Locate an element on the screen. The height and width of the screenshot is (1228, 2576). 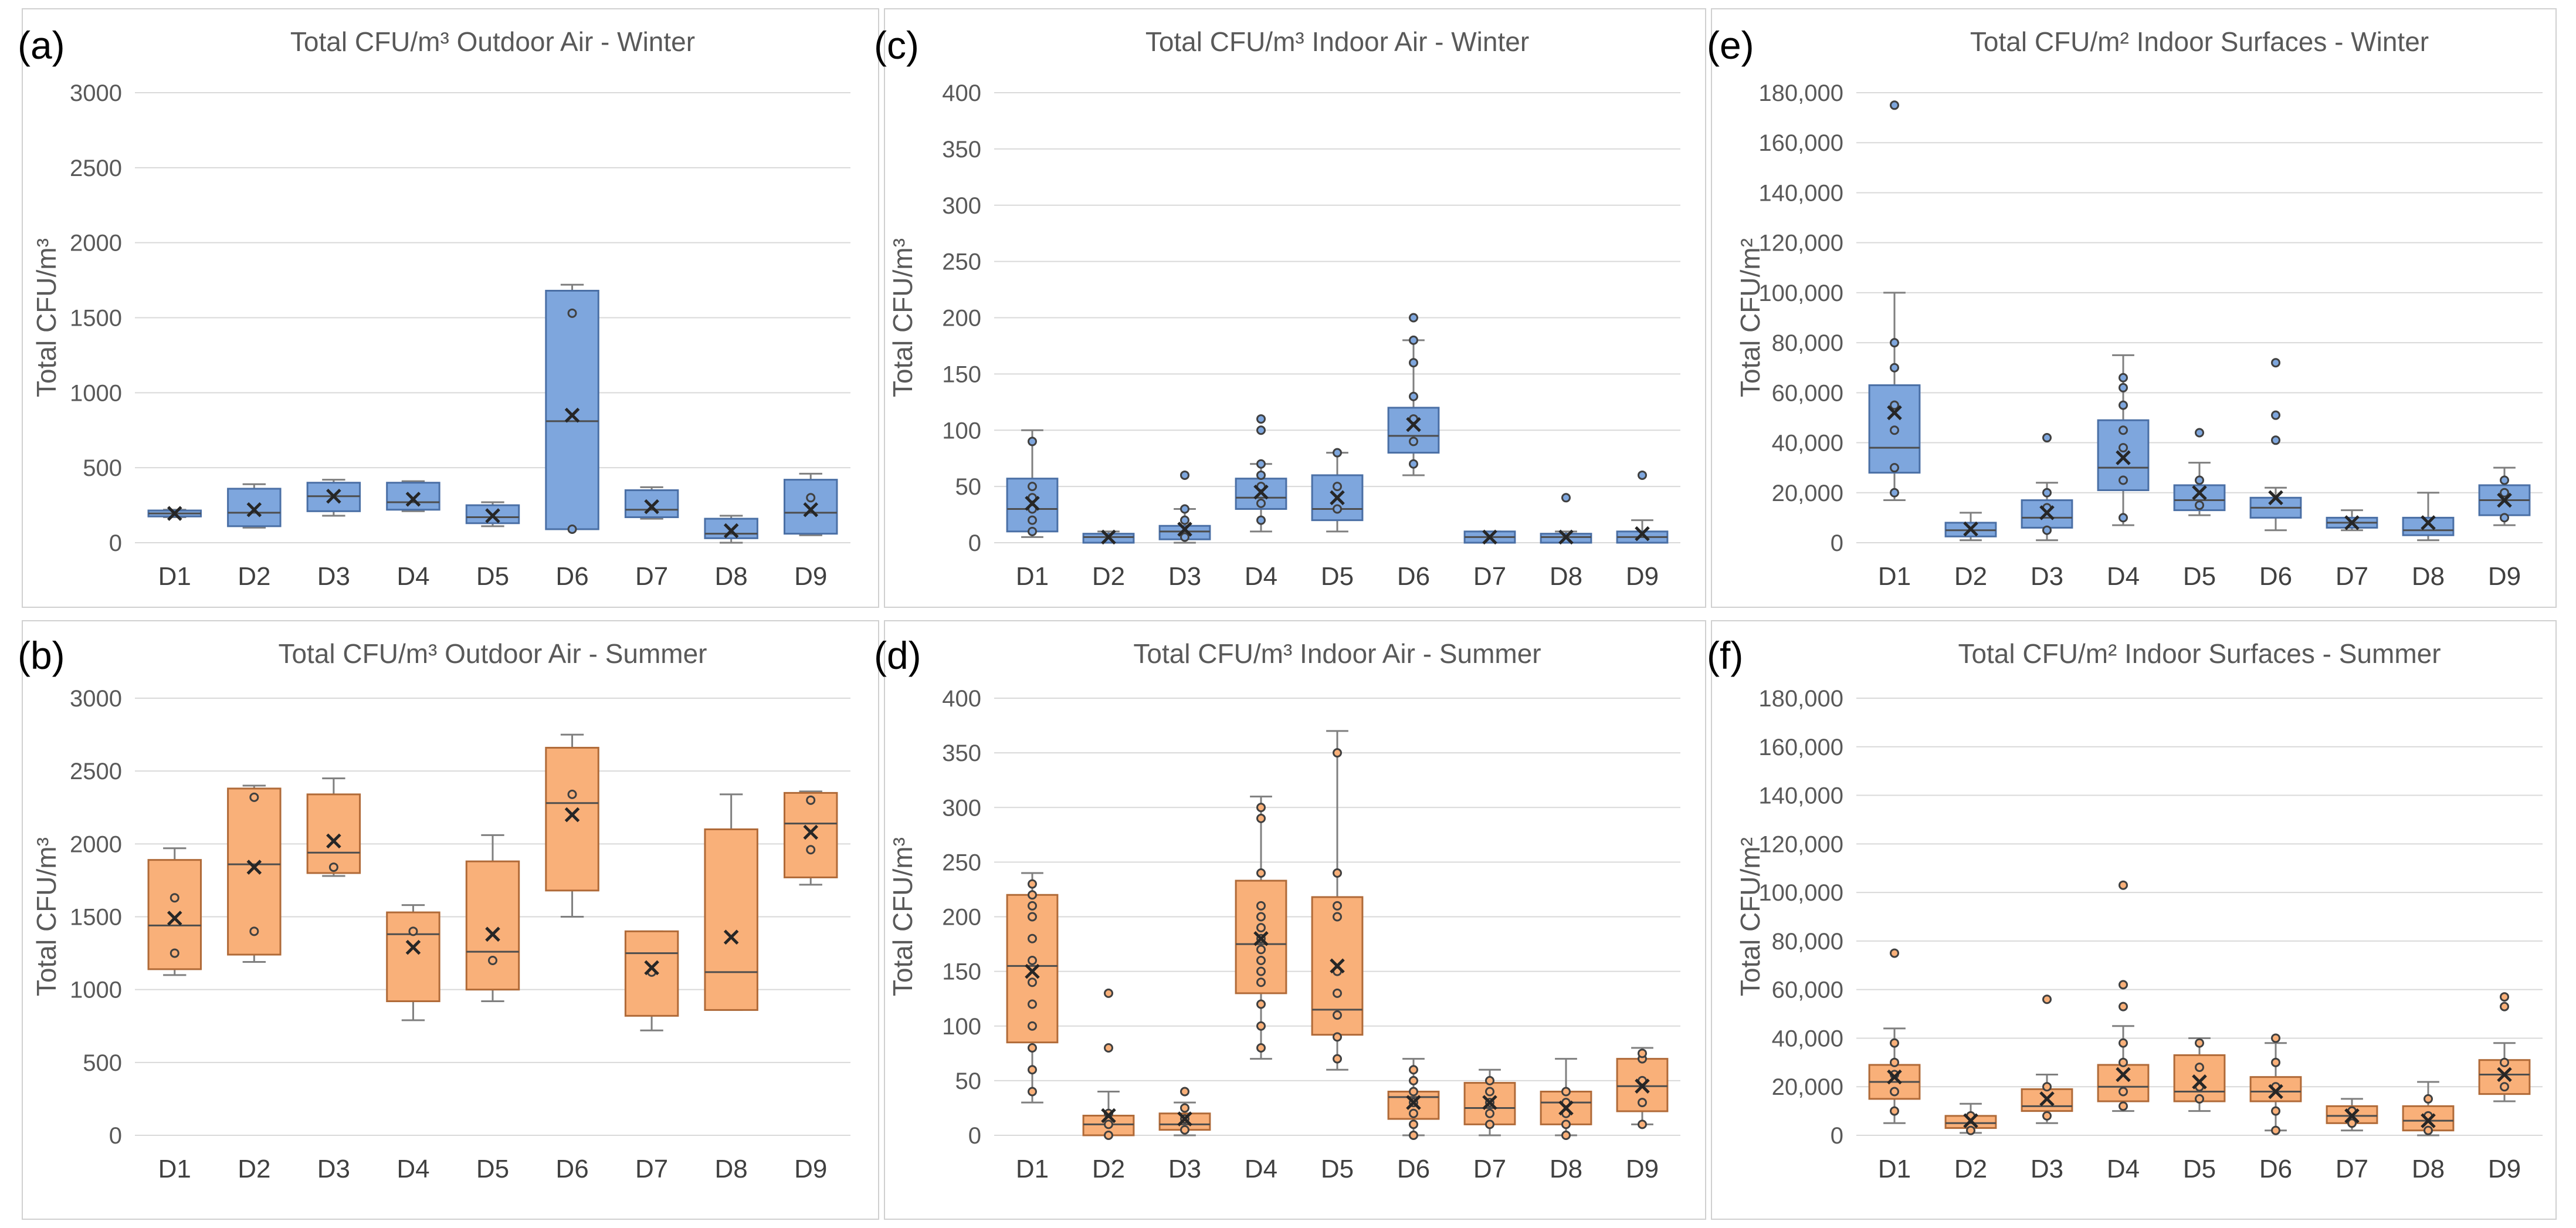
y-axis-label: Total CFU/m³ is located at coordinates (47, 916).